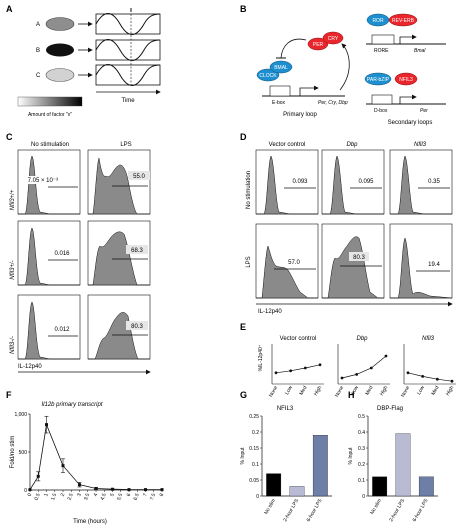  What do you see at coordinates (50, 115) in the screenshot?
I see `gradient-legend-label: Amount of factor "x"` at bounding box center [50, 115].